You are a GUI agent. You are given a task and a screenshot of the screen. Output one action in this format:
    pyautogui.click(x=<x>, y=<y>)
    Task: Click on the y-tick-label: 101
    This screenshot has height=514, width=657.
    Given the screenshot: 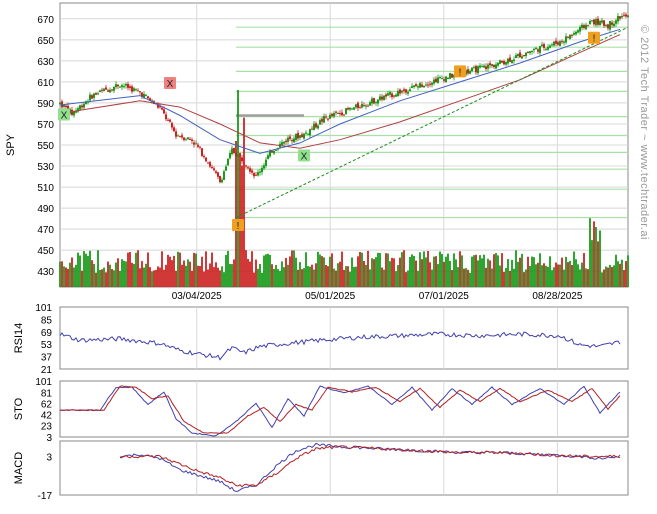 What is the action you would take?
    pyautogui.click(x=43, y=382)
    